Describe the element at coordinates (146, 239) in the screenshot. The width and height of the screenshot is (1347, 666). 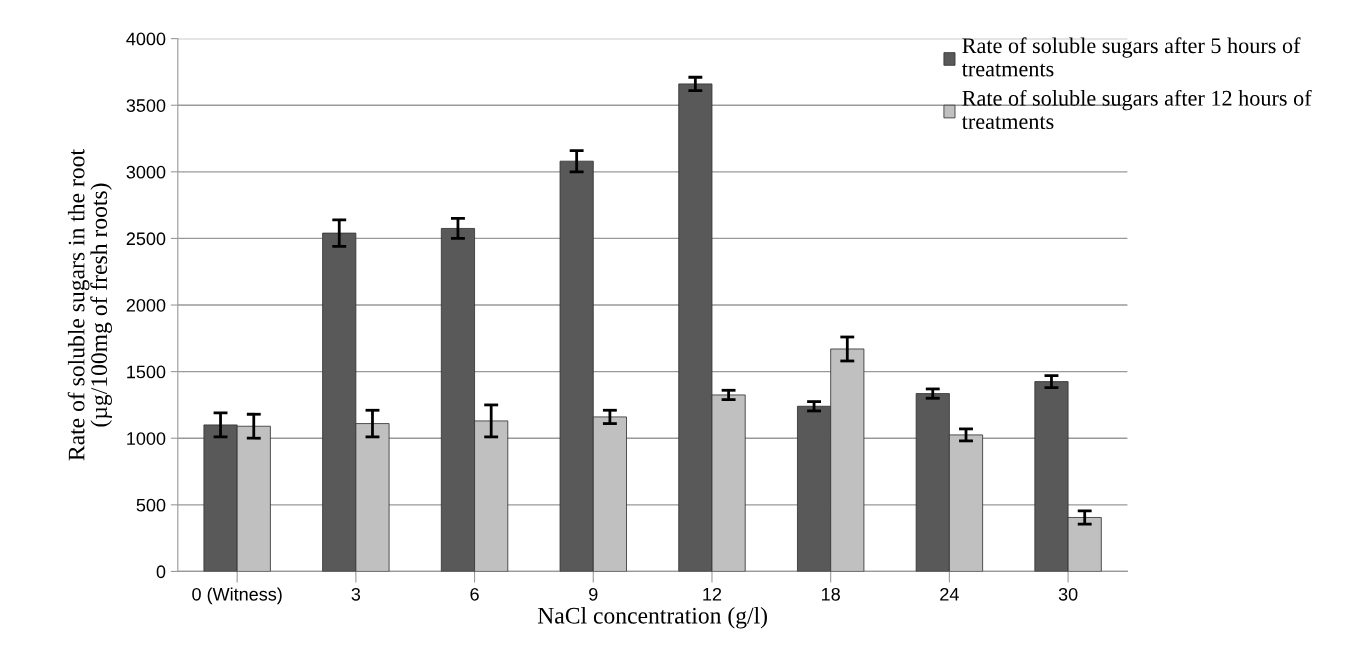
I see `y-tick-label: 2500` at that location.